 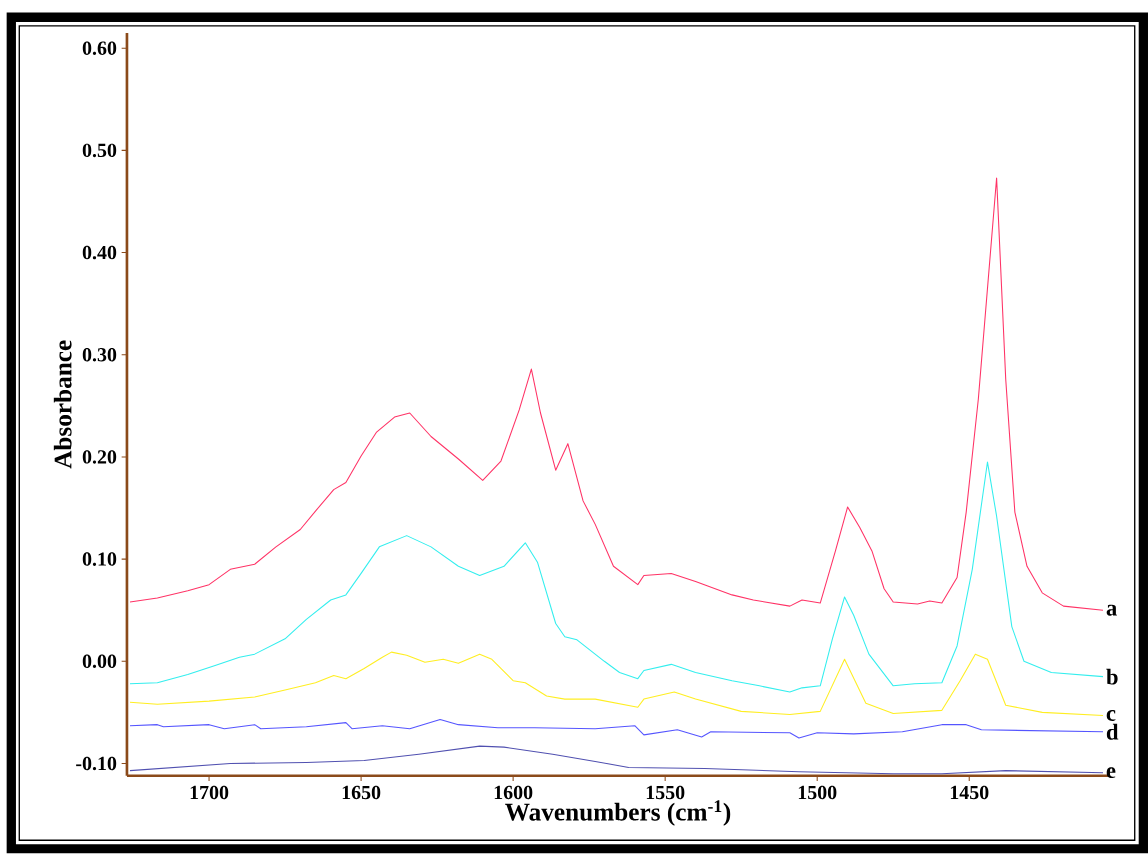 I want to click on y-tick-label: 0.60, so click(x=99, y=48).